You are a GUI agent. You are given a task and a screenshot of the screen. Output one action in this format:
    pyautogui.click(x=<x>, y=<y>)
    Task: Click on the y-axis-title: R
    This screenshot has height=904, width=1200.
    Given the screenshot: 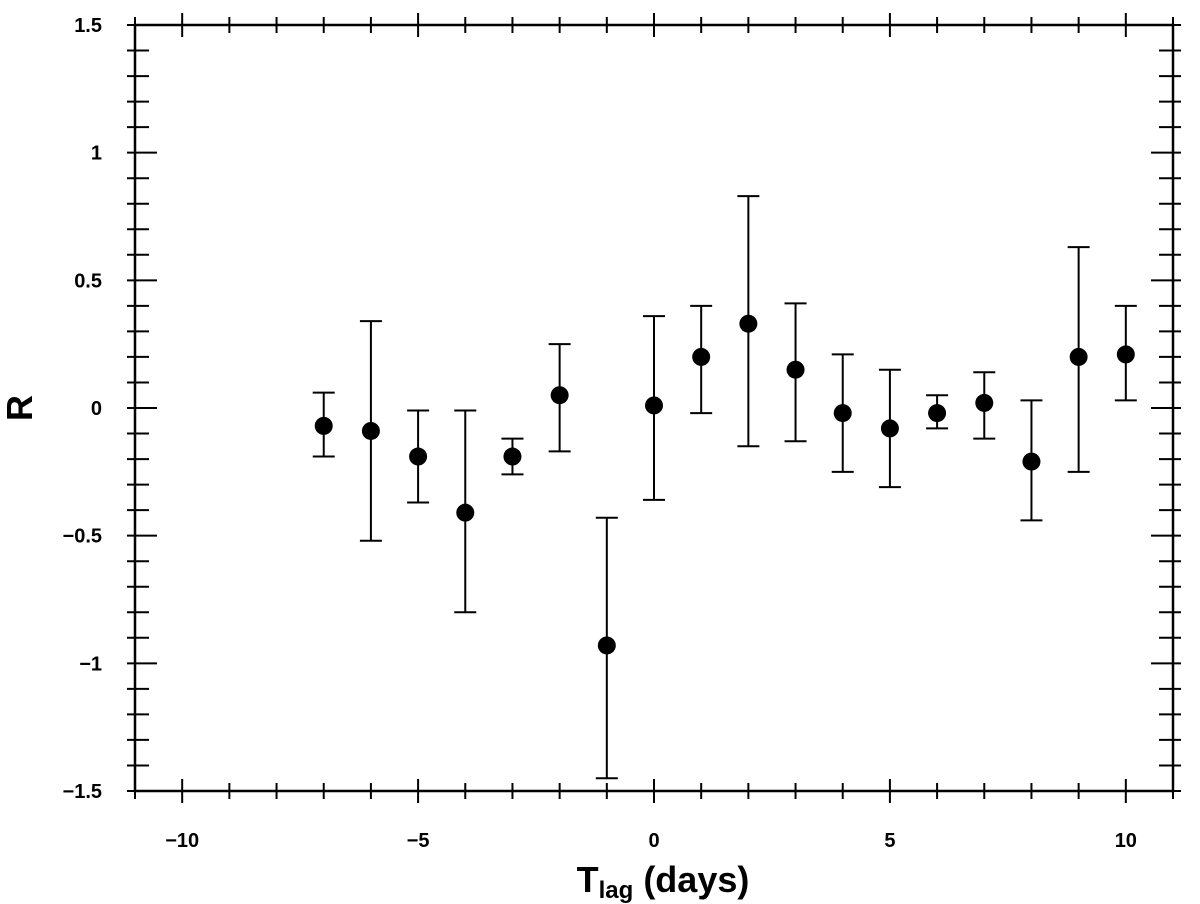 What is the action you would take?
    pyautogui.click(x=20, y=408)
    